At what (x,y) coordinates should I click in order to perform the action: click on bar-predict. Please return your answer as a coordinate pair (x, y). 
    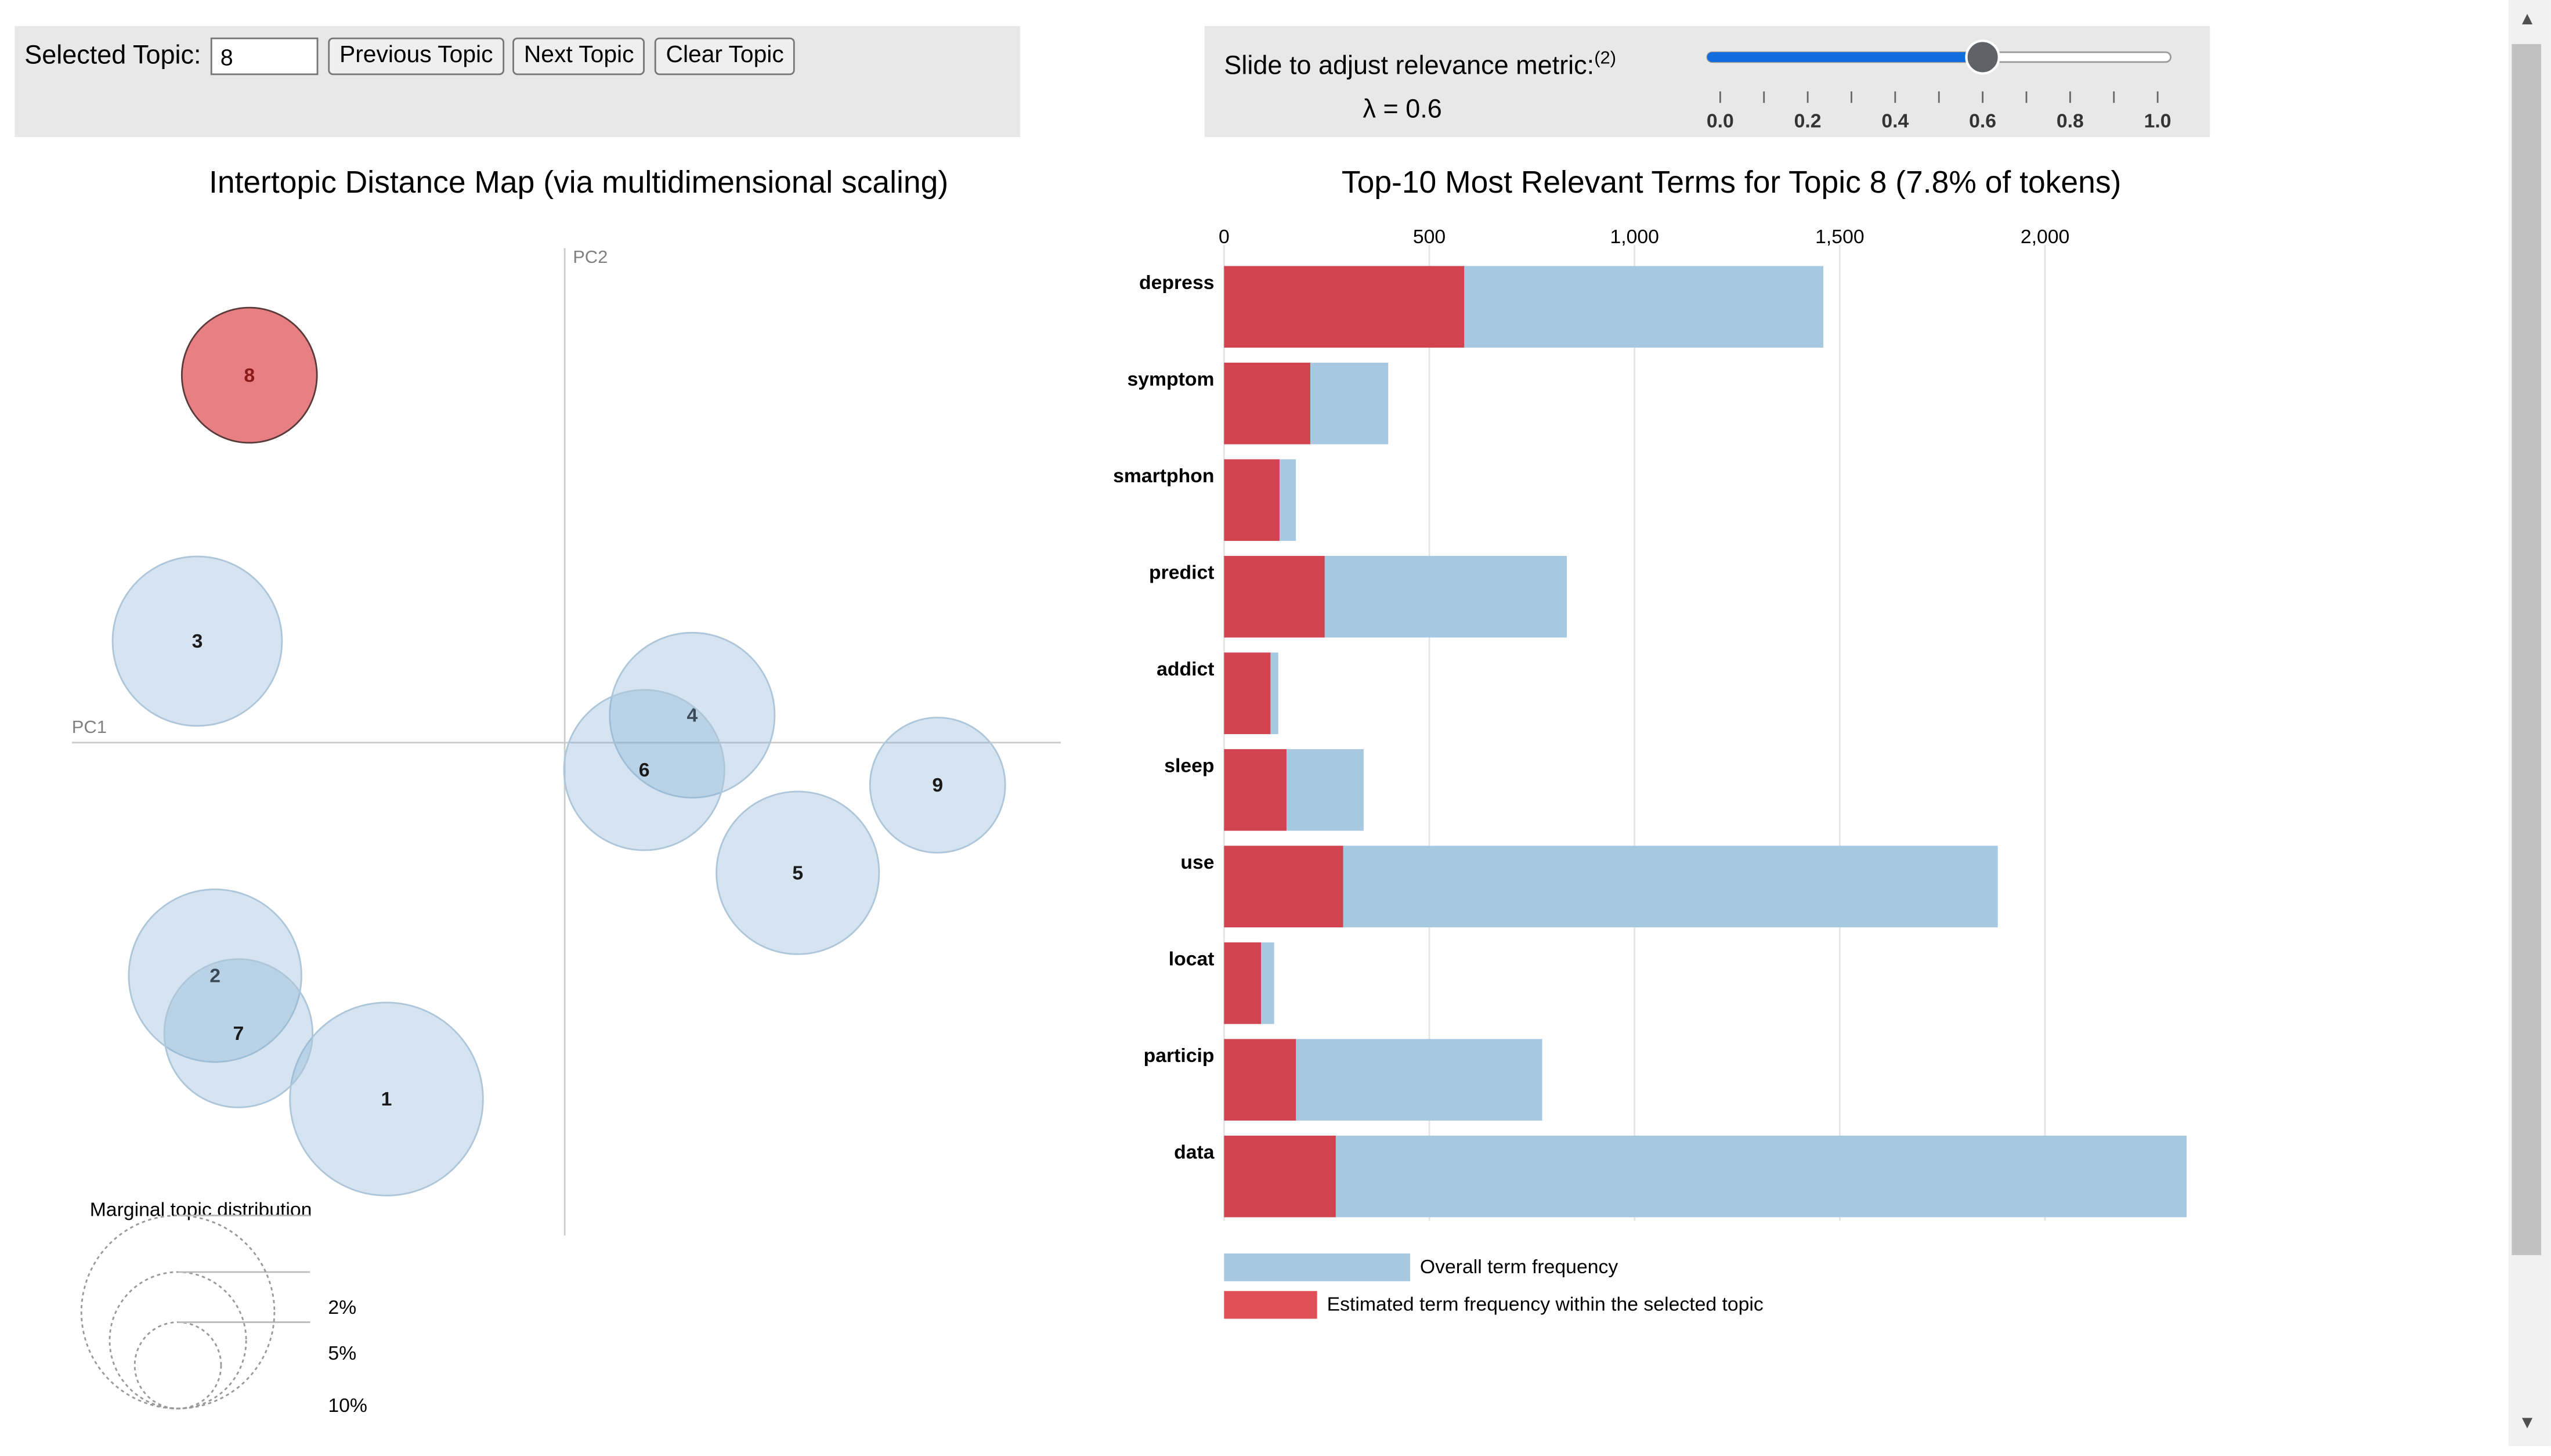
    Looking at the image, I should click on (1274, 596).